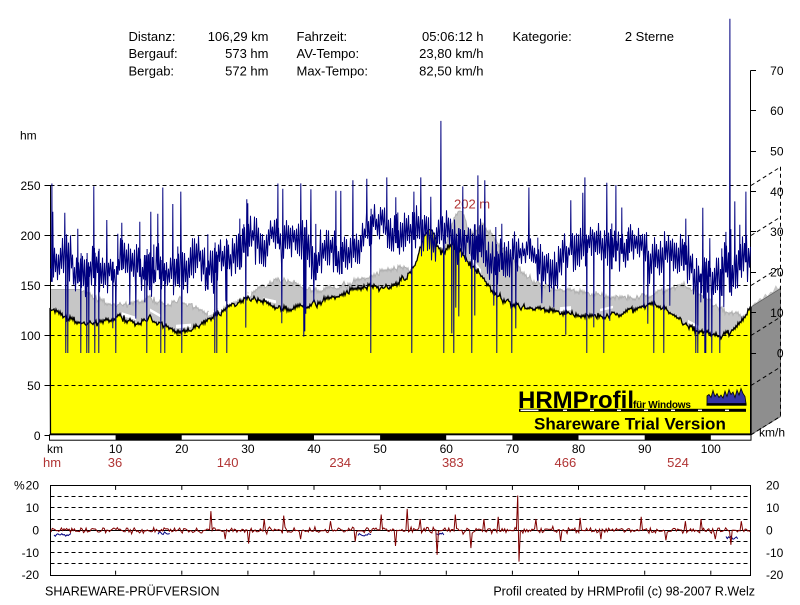 This screenshot has height=605, width=800. I want to click on svg-text: 200, so click(30, 236).